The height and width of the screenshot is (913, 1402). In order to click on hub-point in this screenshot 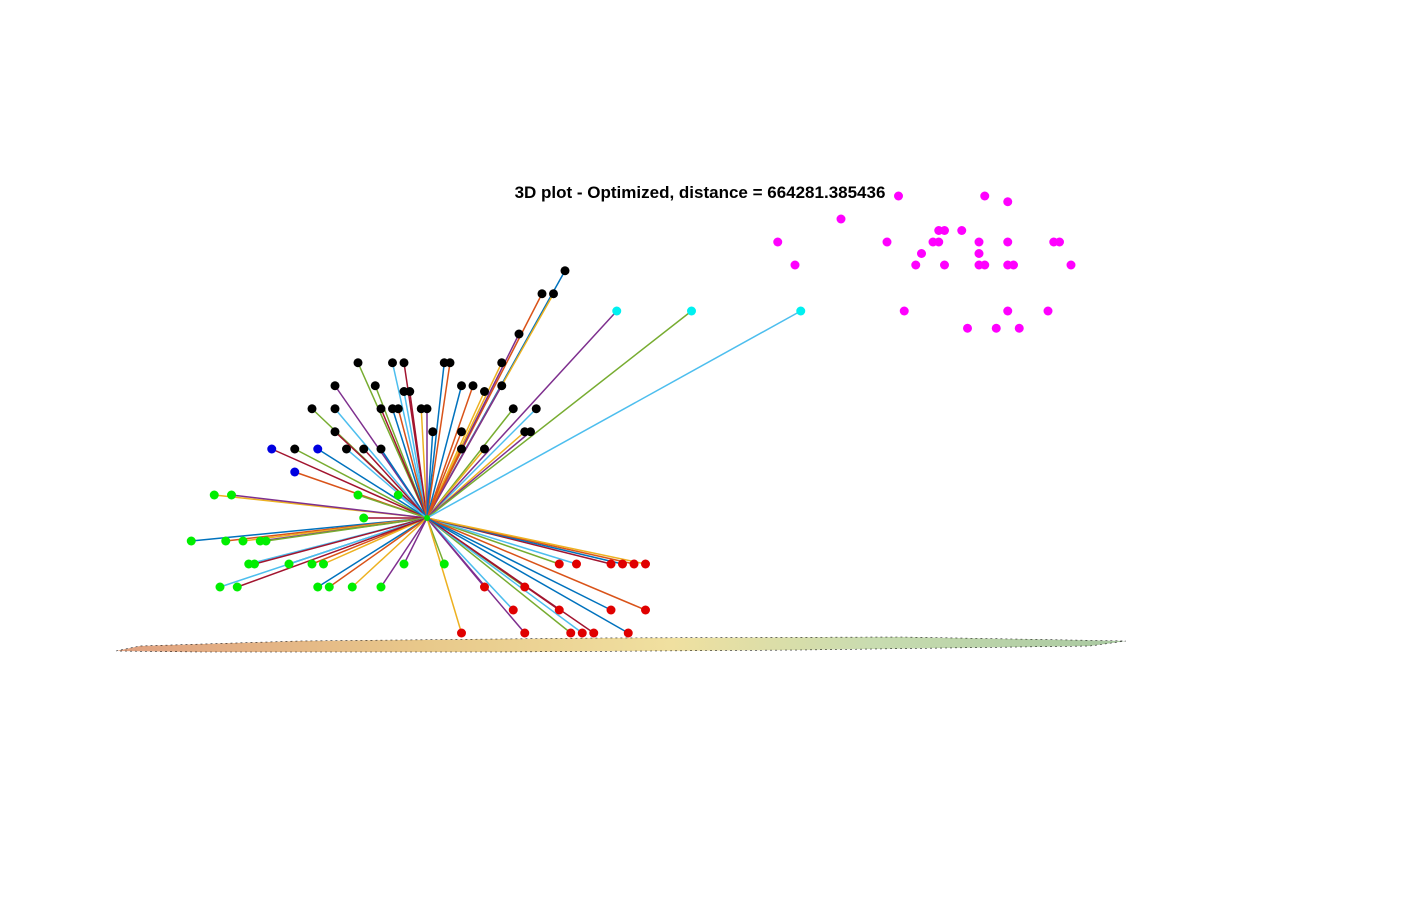, I will do `click(427, 518)`.